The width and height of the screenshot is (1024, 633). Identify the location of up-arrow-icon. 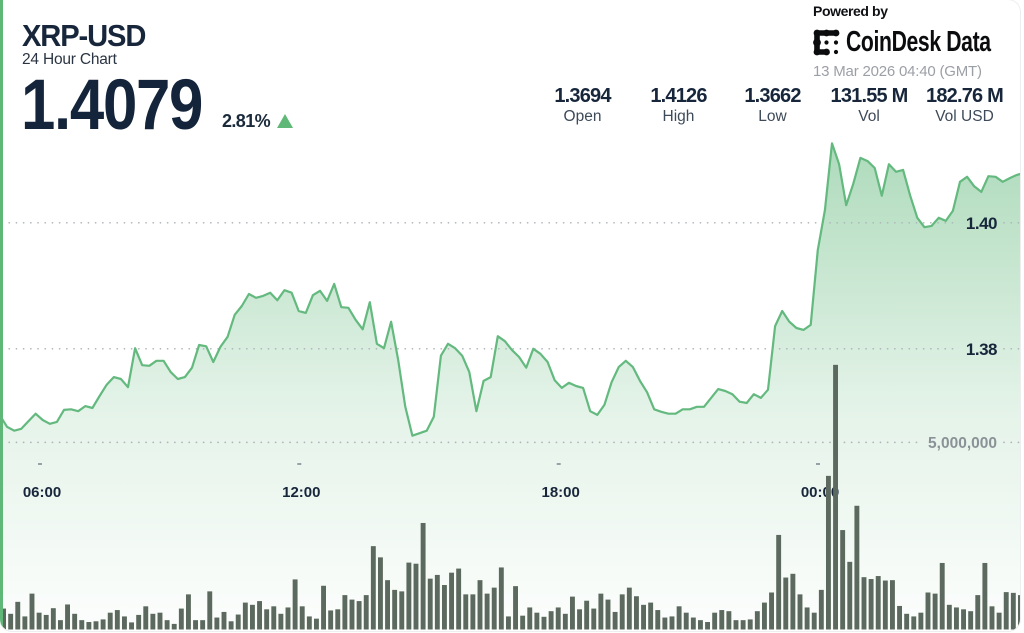
(285, 120).